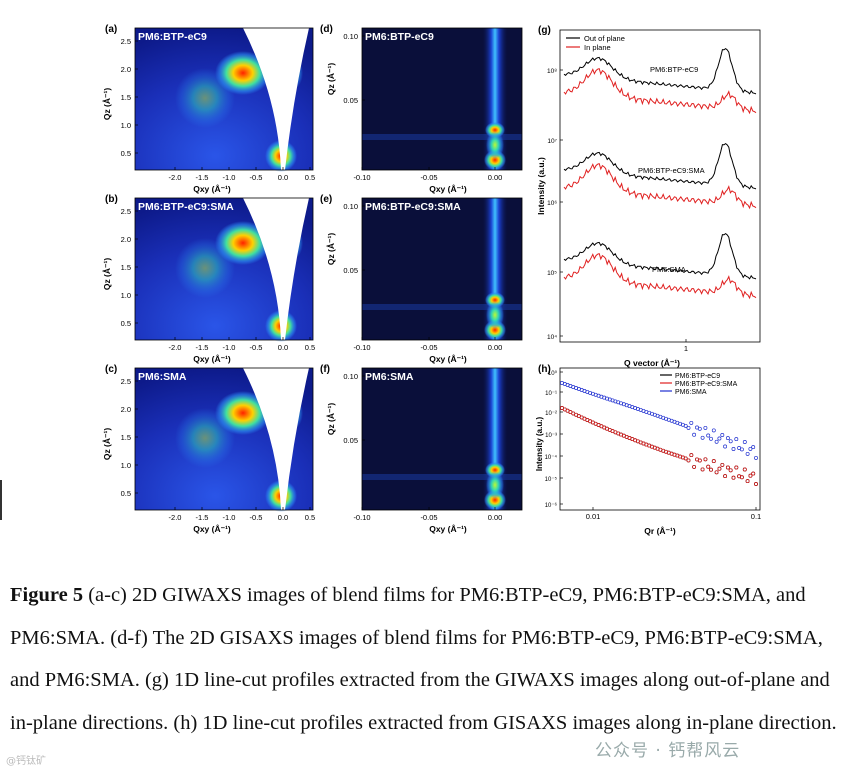 This screenshot has width=843, height=779. Describe the element at coordinates (205, 438) in the screenshot. I see `giwaxs-halo` at that location.